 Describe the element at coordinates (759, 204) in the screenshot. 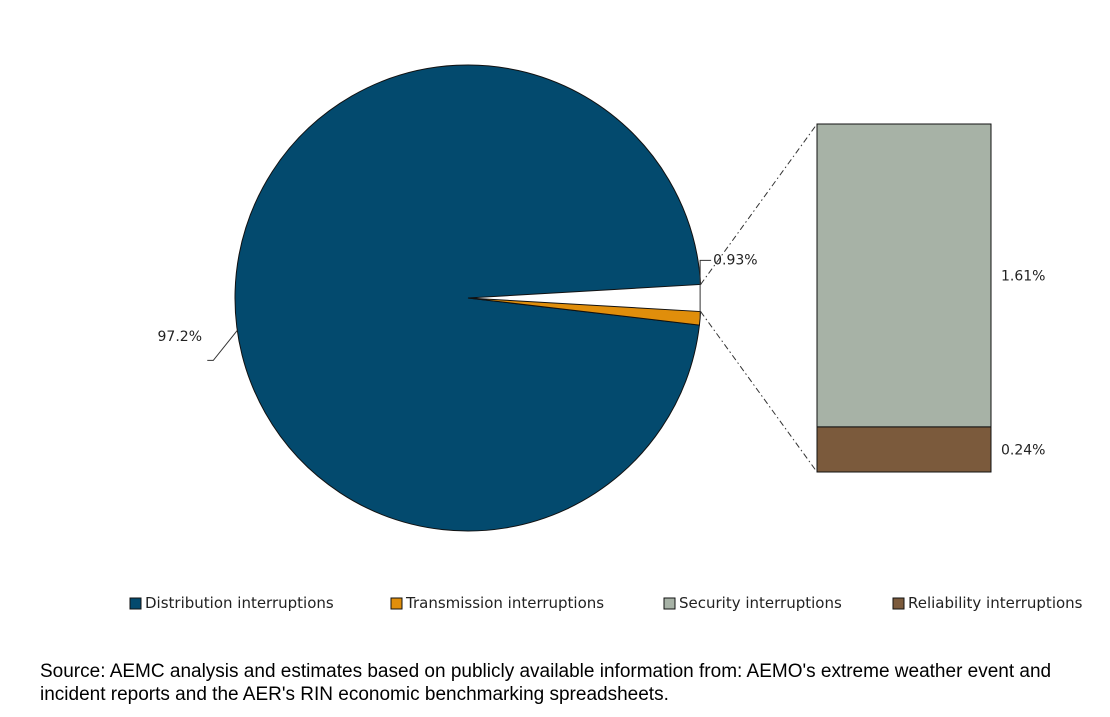

I see `connector-top` at that location.